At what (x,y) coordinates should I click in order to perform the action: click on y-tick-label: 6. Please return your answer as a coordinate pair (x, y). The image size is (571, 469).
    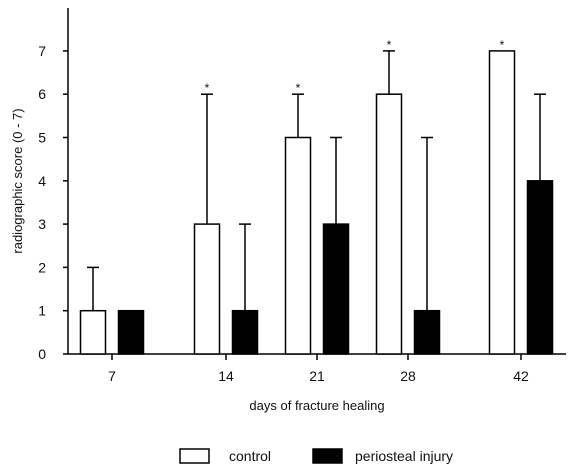
    Looking at the image, I should click on (42, 94).